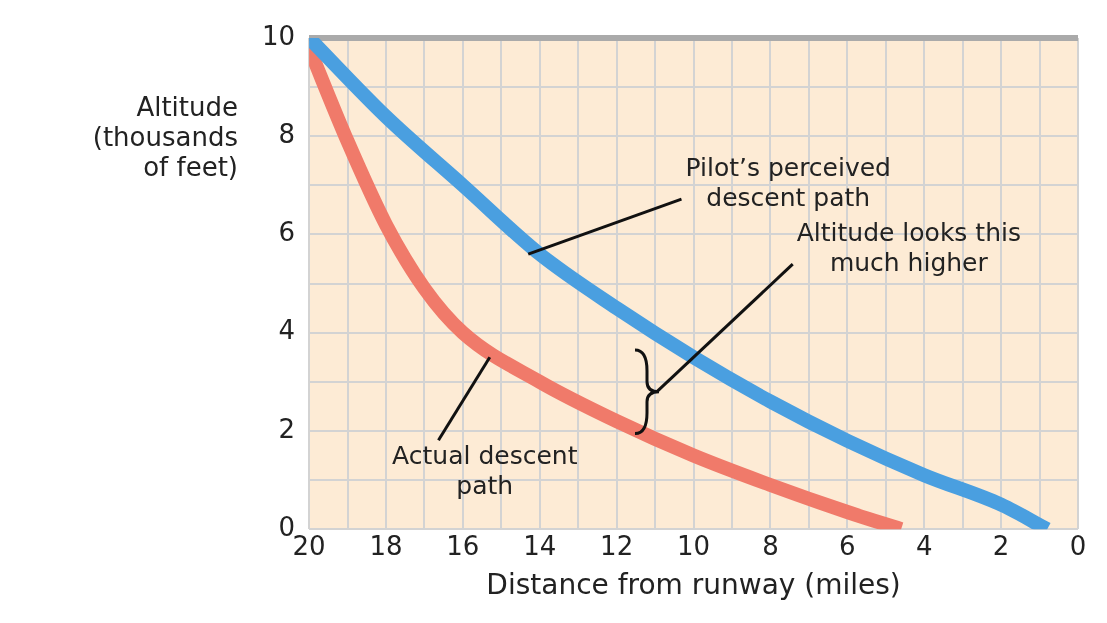  What do you see at coordinates (788, 182) in the screenshot?
I see `annotation: Pilot’s perceived descent path` at bounding box center [788, 182].